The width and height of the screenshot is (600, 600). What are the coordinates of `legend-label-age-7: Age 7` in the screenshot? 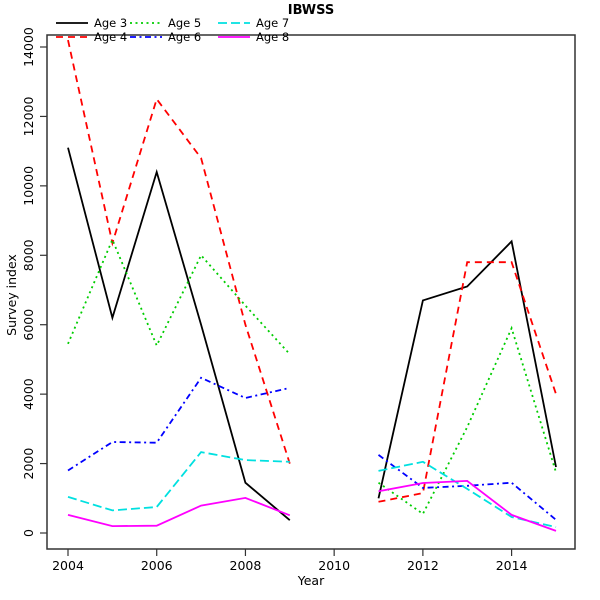 It's located at (272, 23).